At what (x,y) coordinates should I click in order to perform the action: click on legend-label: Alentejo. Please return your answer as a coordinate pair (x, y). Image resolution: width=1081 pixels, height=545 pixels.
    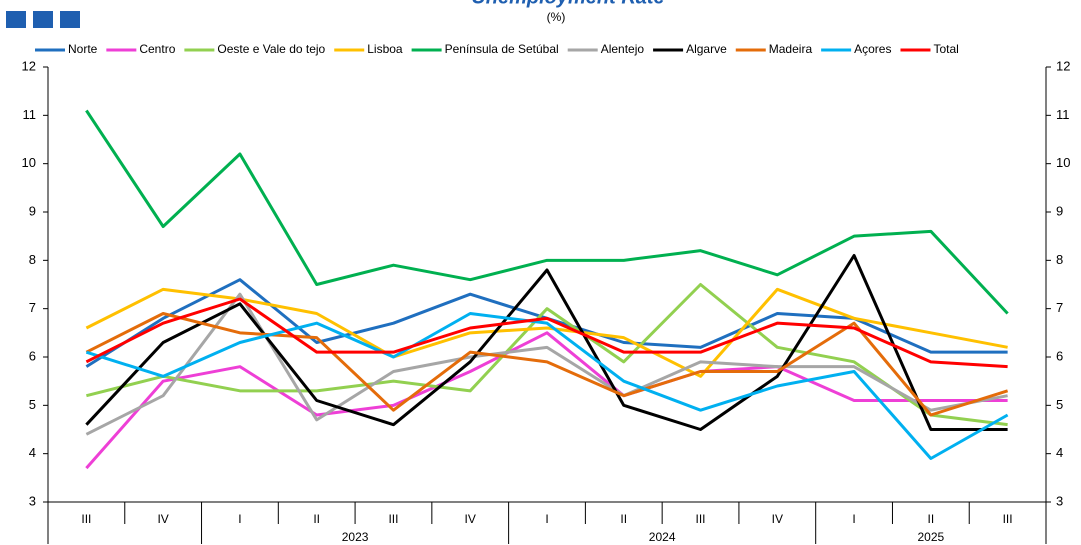
    Looking at the image, I should click on (623, 49).